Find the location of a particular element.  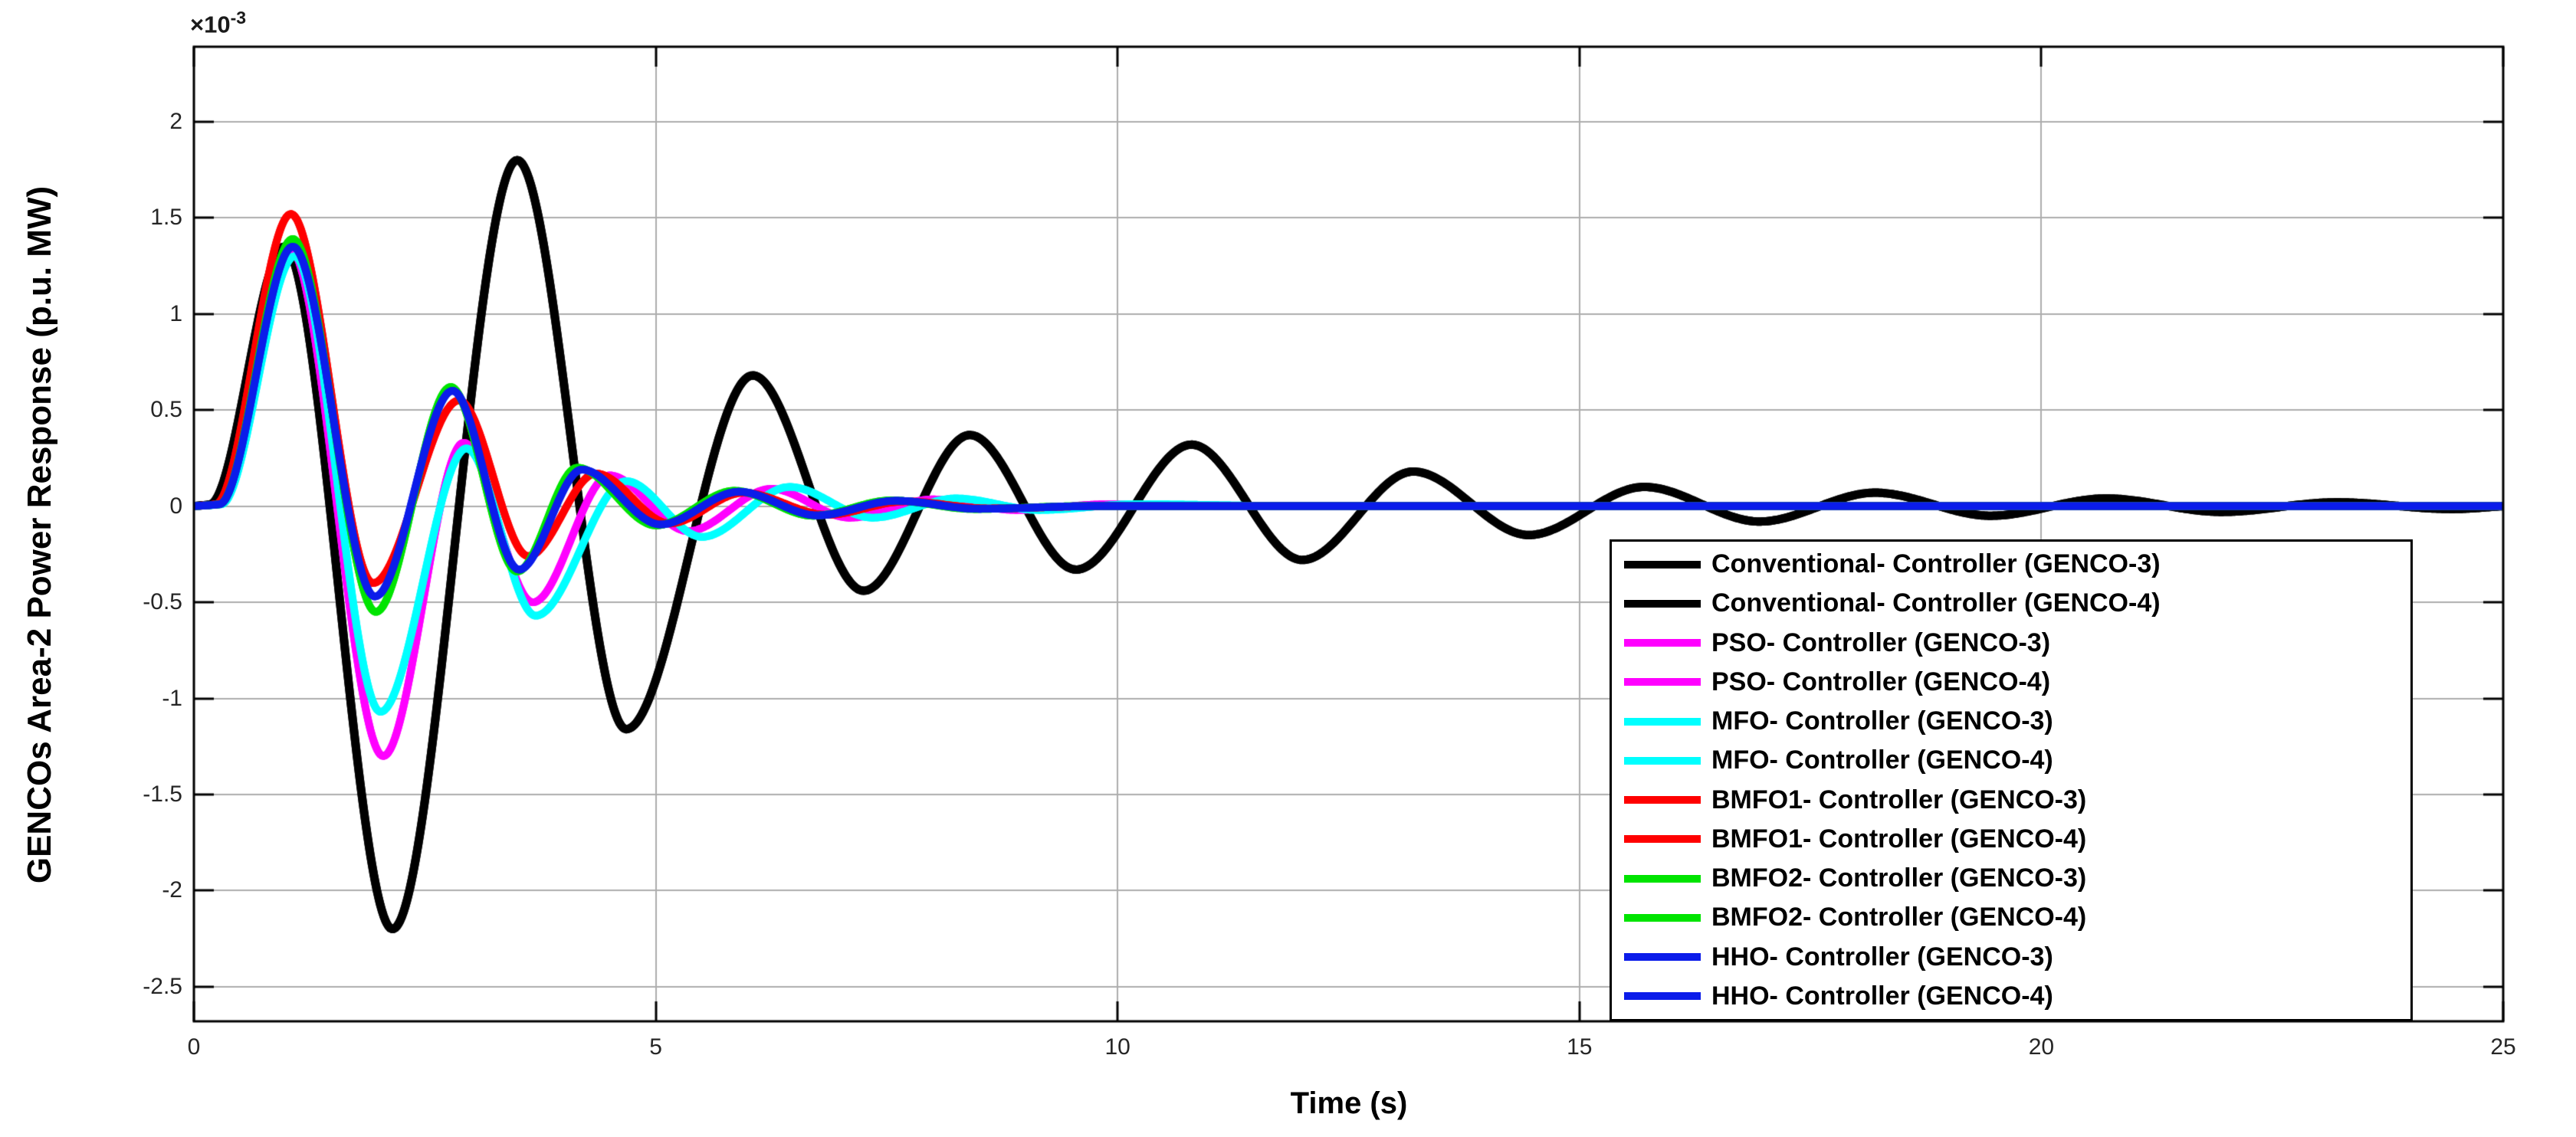

y-axis-exponent: ×10⁻³ is located at coordinates (218, 23).